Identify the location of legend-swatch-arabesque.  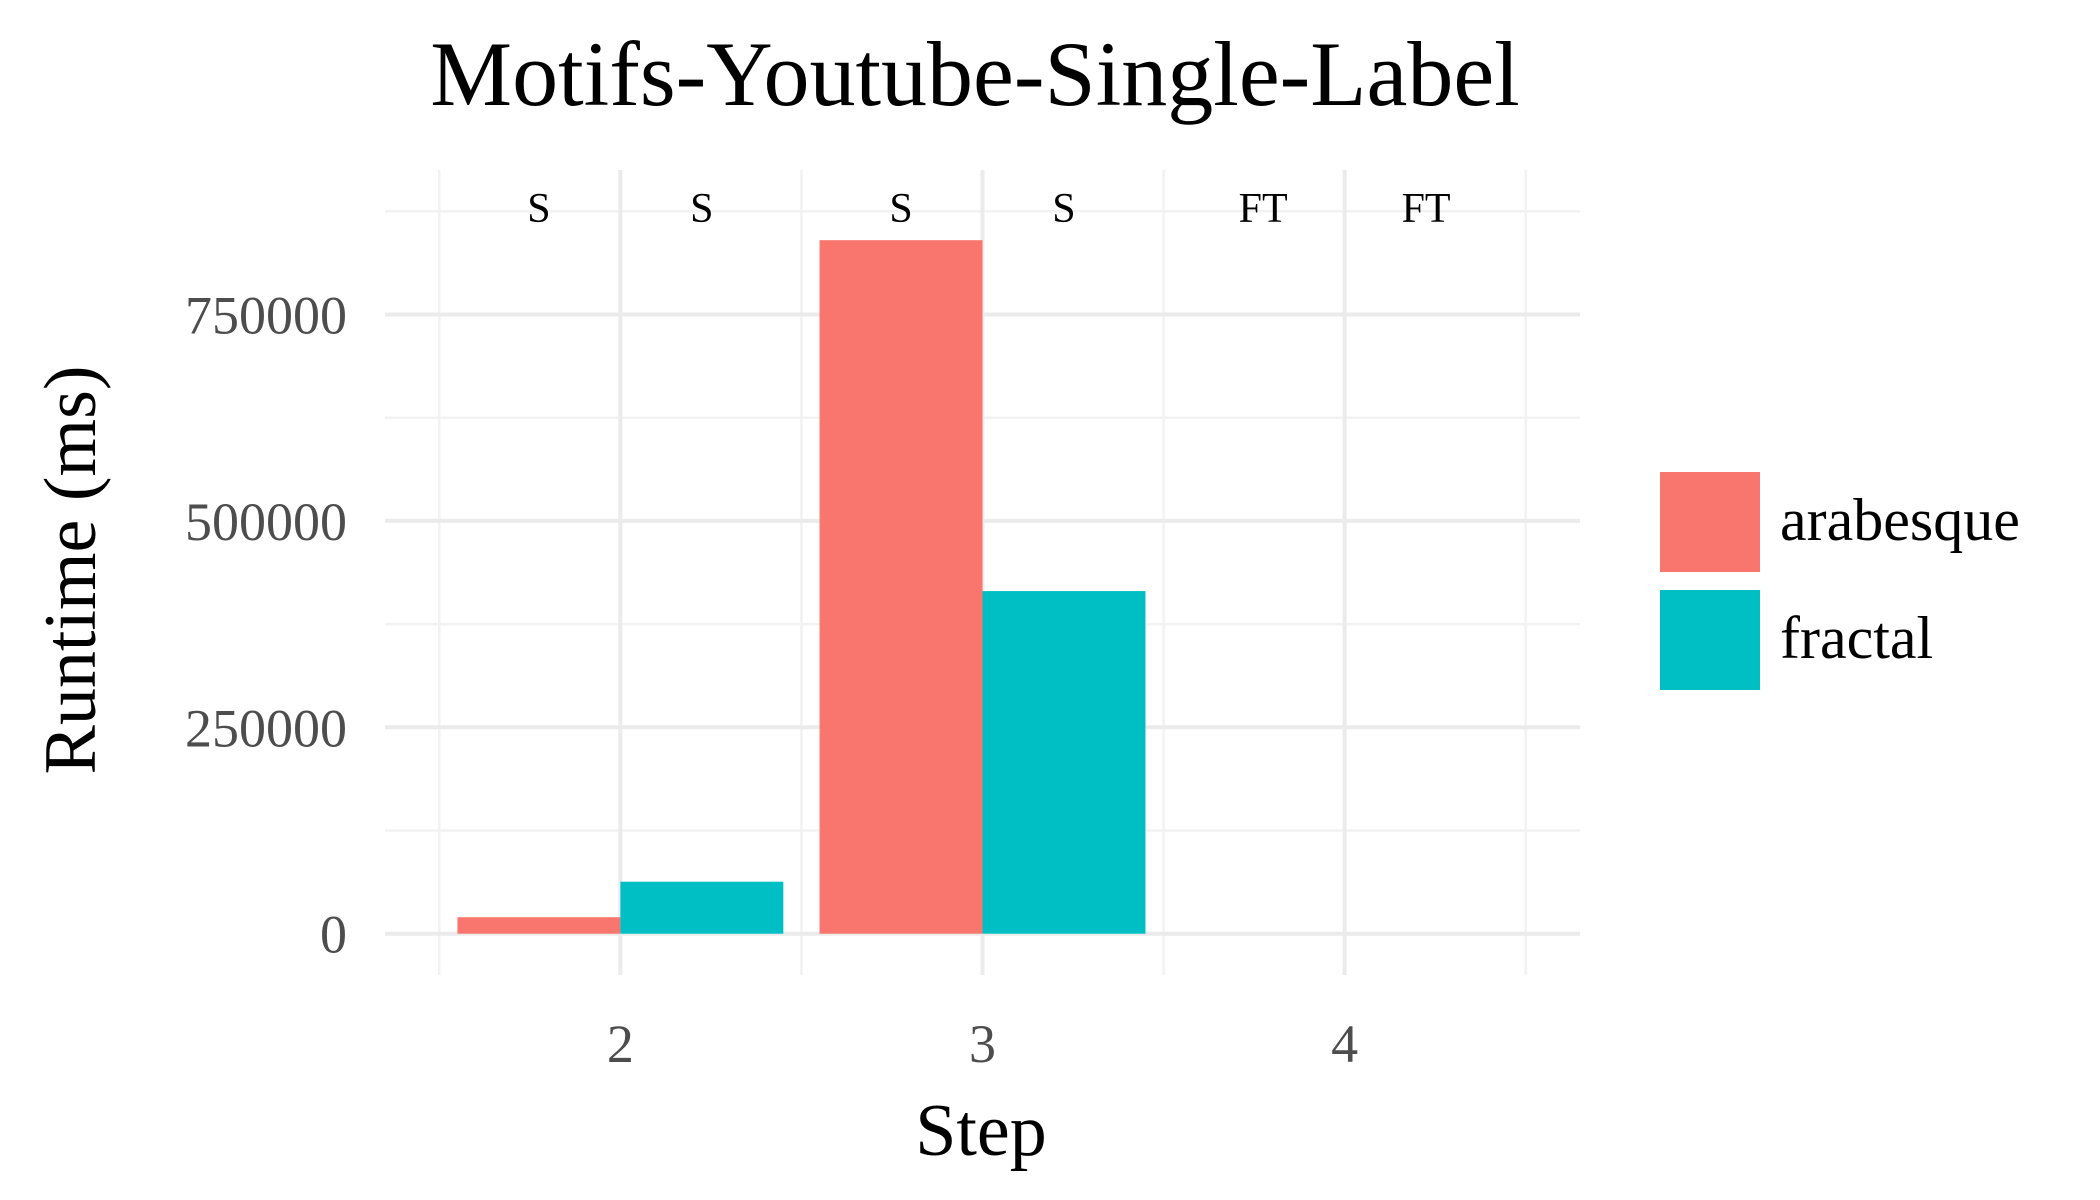
(1710, 522).